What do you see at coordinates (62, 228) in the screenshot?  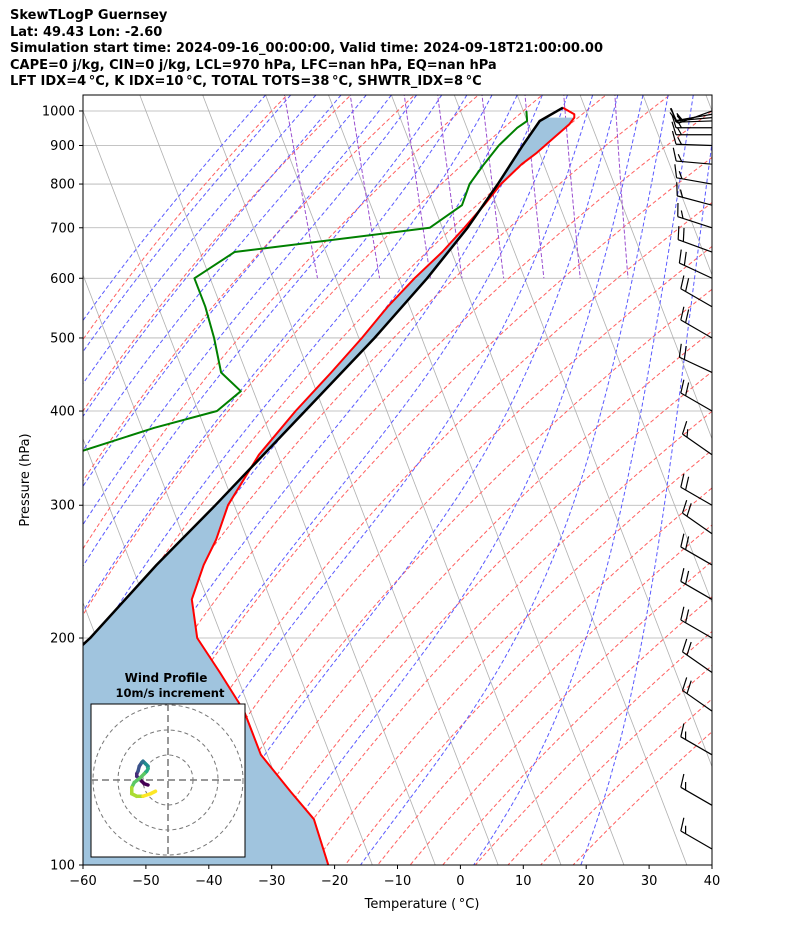 I see `y-tick-label: 700` at bounding box center [62, 228].